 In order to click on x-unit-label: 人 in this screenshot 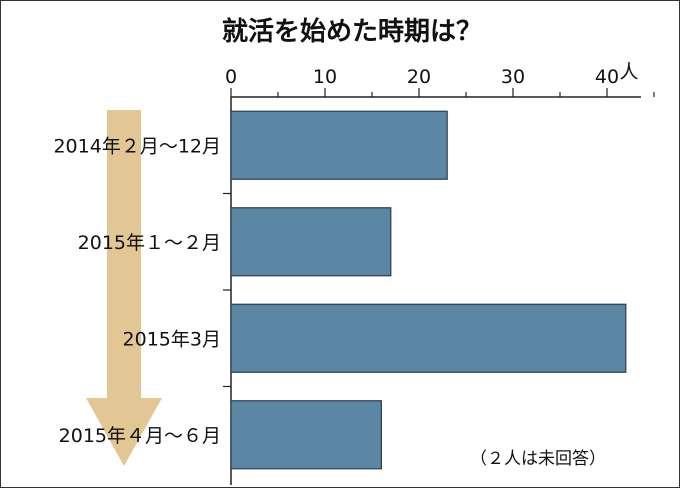, I will do `click(628, 72)`.